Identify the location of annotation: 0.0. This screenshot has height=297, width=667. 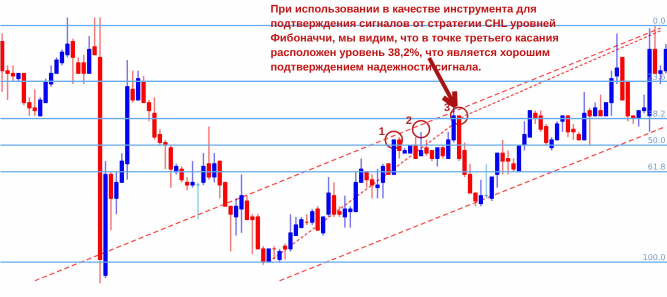
(659, 21).